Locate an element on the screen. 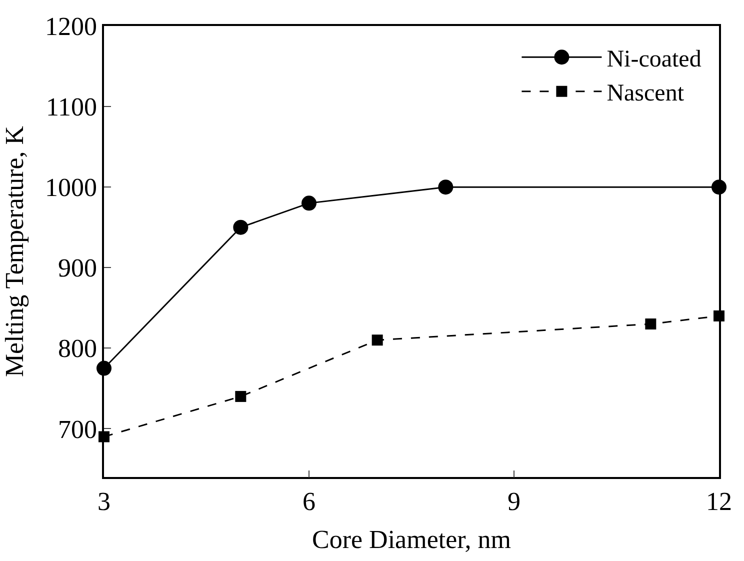 The height and width of the screenshot is (561, 744). y-tick-label: 800 is located at coordinates (78, 349).